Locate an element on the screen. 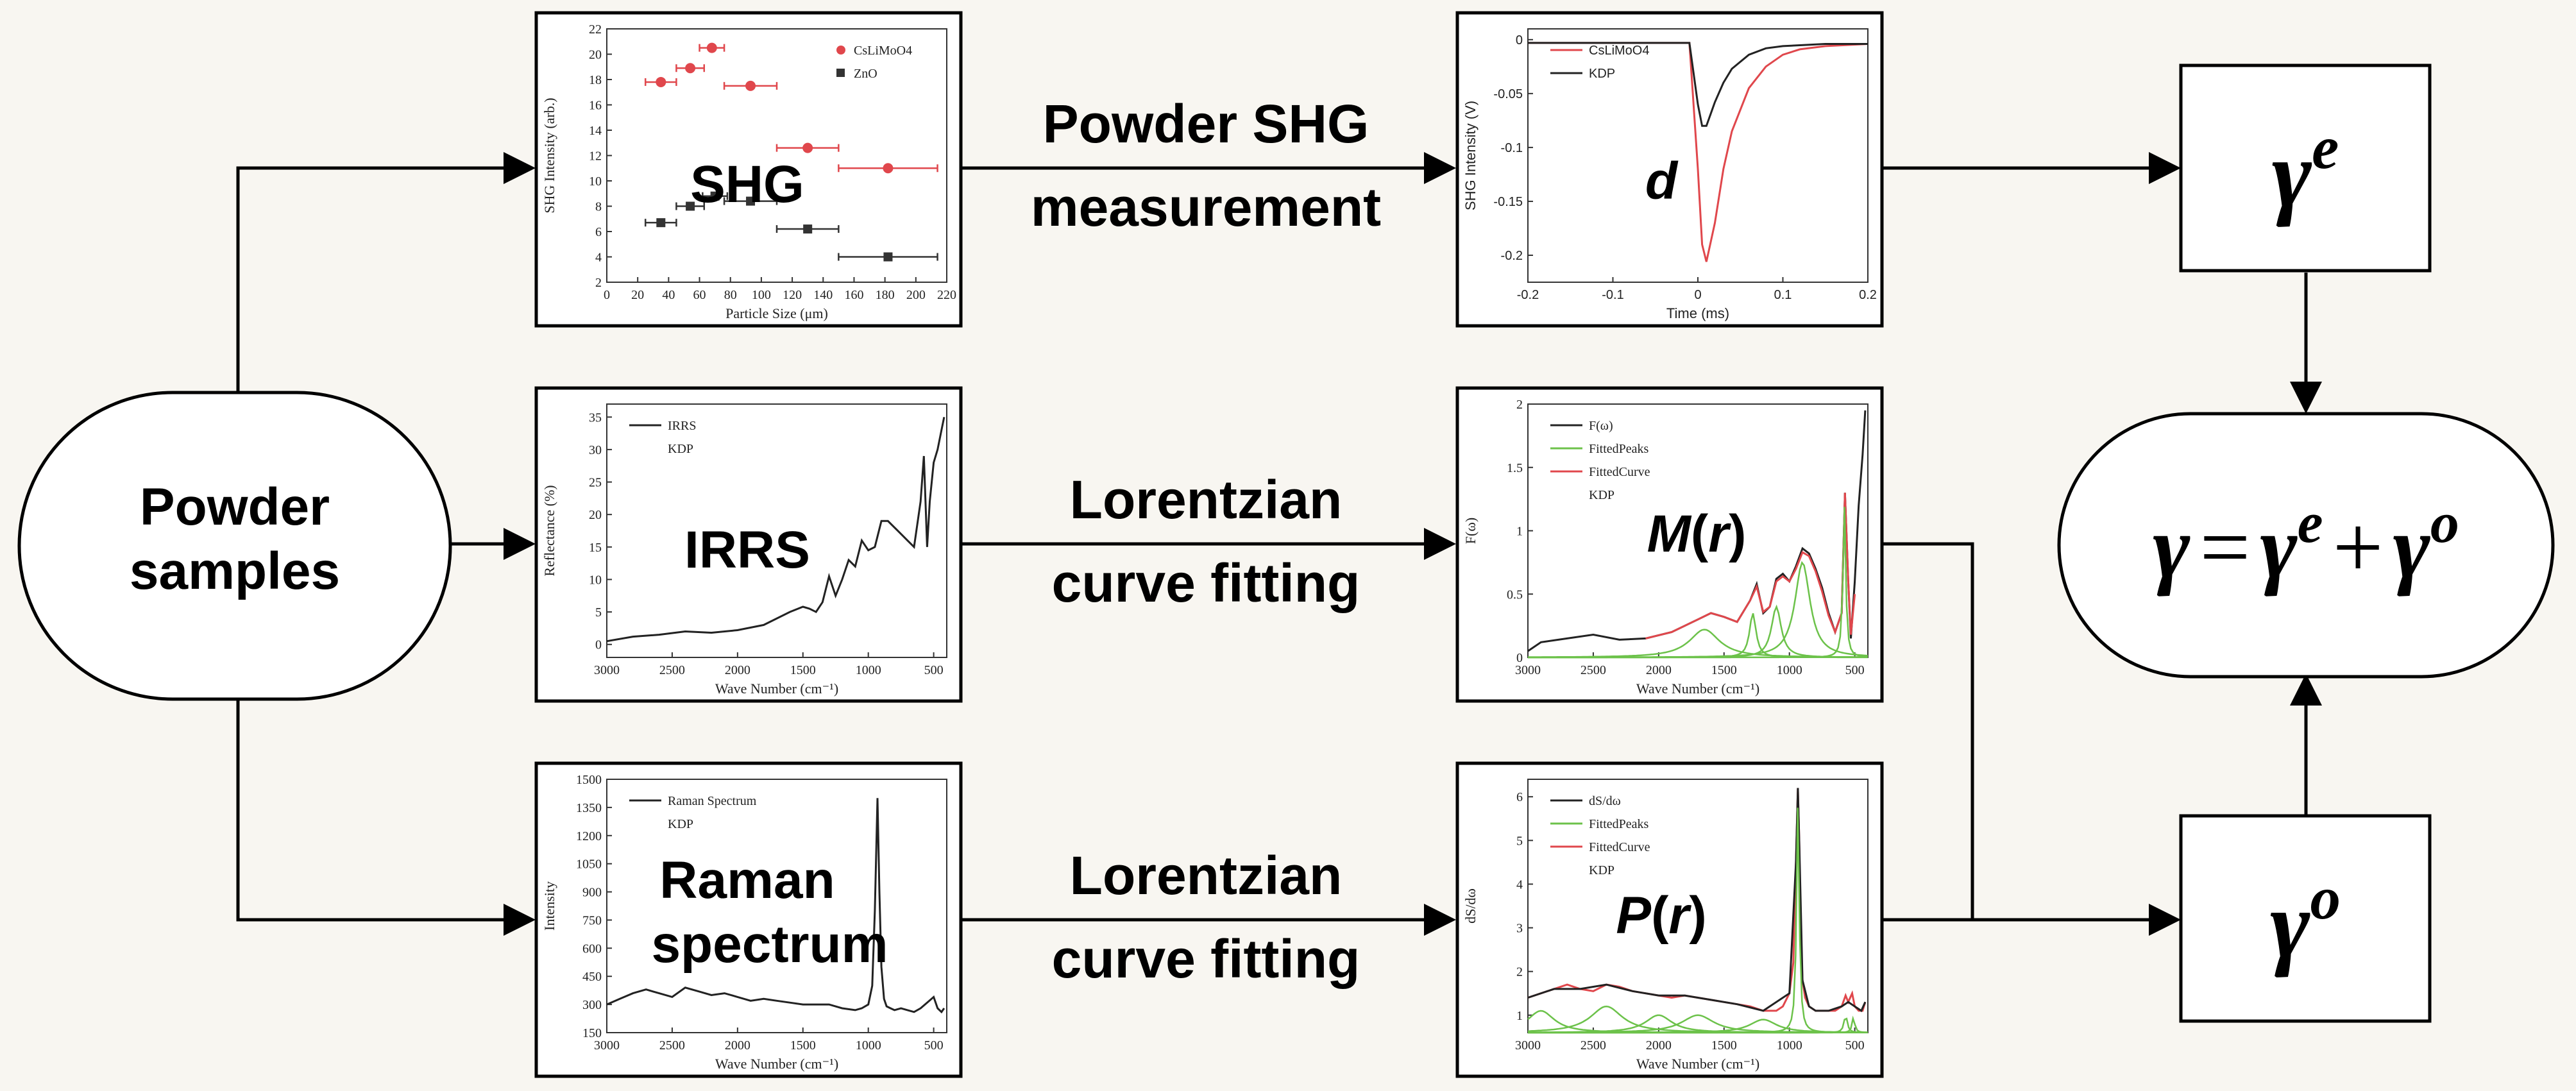  y-tick-label: -0.15 is located at coordinates (1508, 202).